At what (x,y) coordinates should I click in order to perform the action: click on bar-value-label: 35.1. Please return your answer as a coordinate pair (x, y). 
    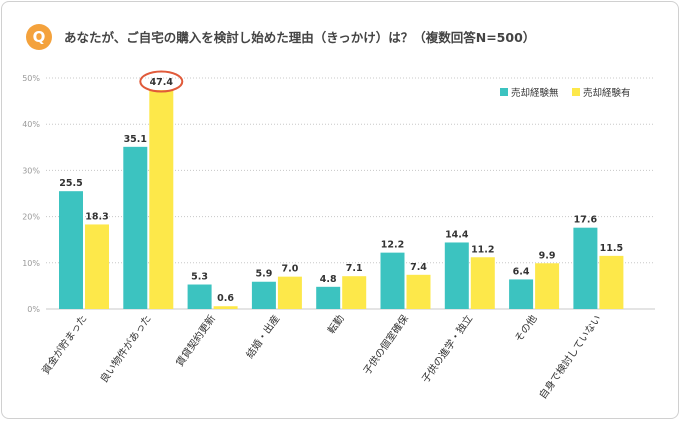
    Looking at the image, I should click on (135, 139).